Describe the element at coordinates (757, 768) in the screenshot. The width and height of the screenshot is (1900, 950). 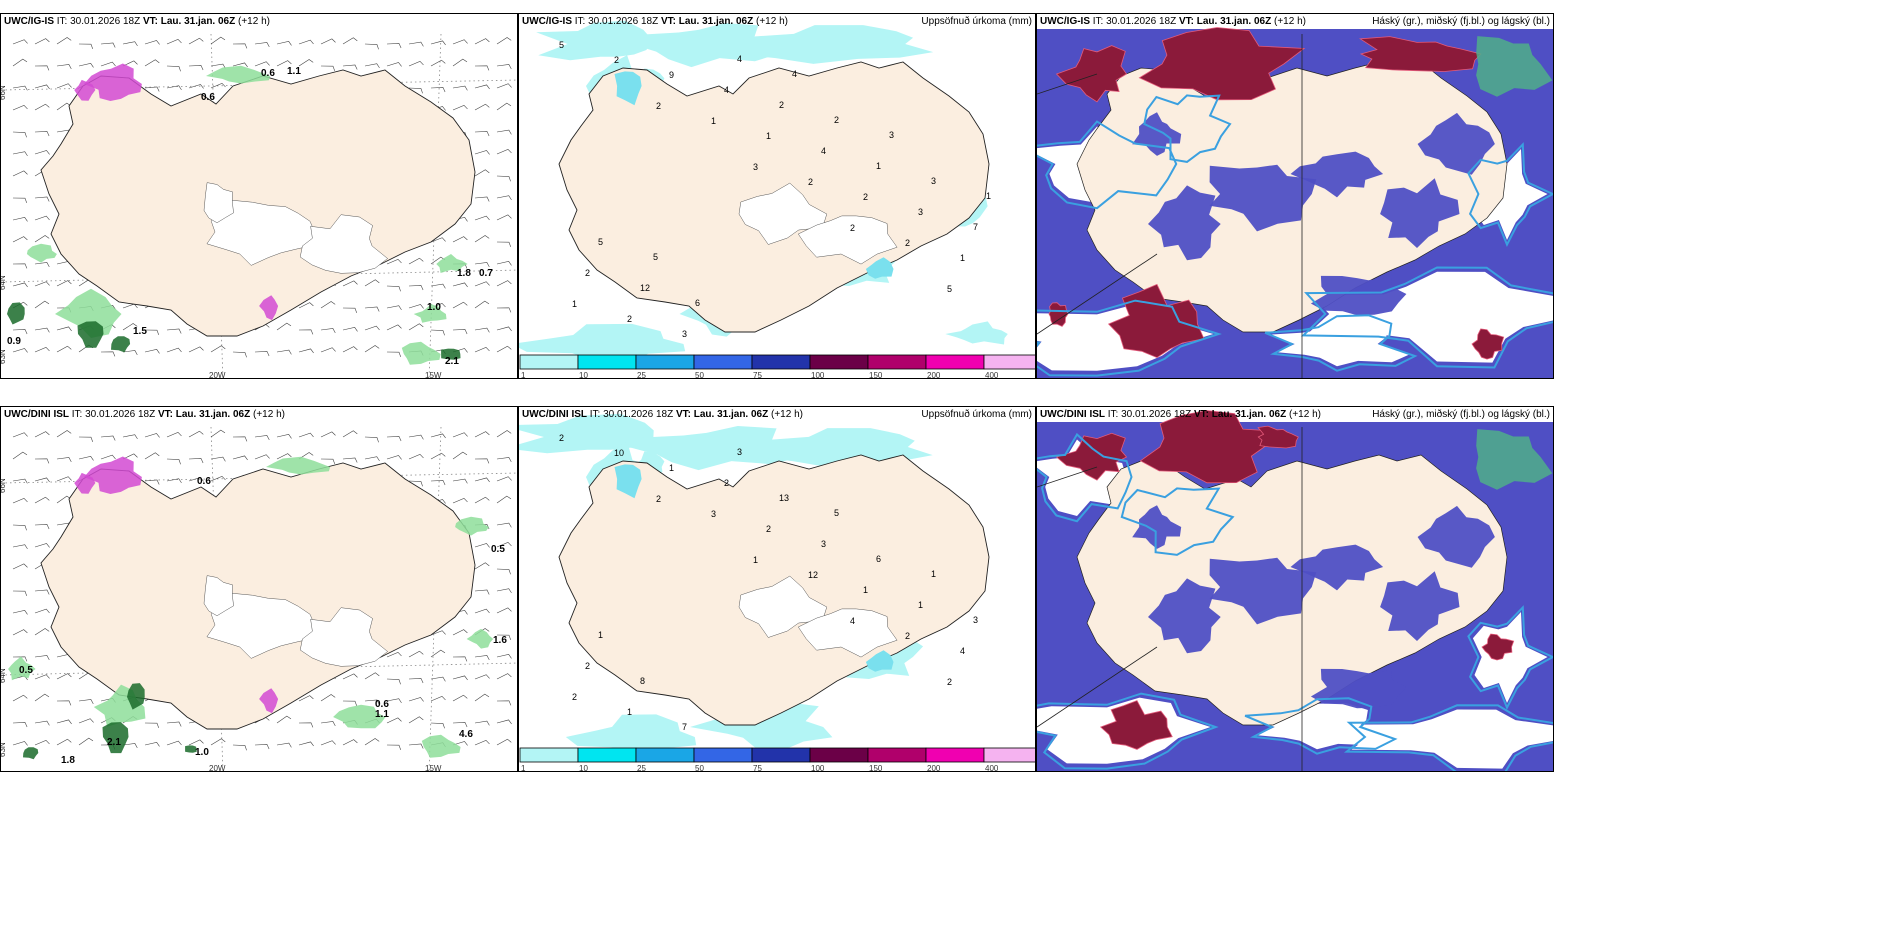
I see `colorbar-tick-label: 75` at that location.